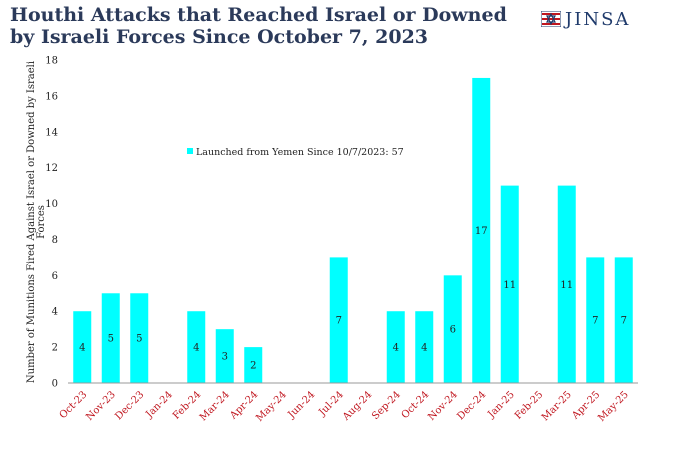 The width and height of the screenshot is (696, 449). I want to click on x-tick-label: Mar-25, so click(557, 406).